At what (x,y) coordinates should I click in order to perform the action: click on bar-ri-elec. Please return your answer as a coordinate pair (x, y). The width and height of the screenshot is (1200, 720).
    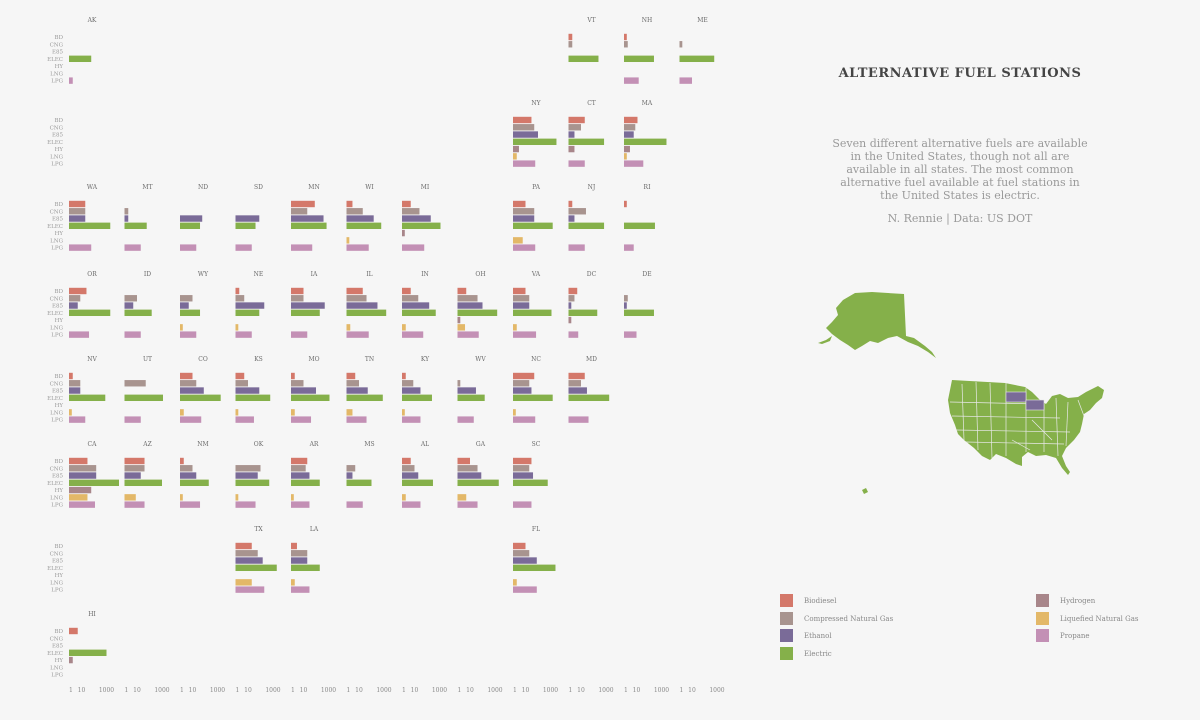
    Looking at the image, I should click on (639, 226).